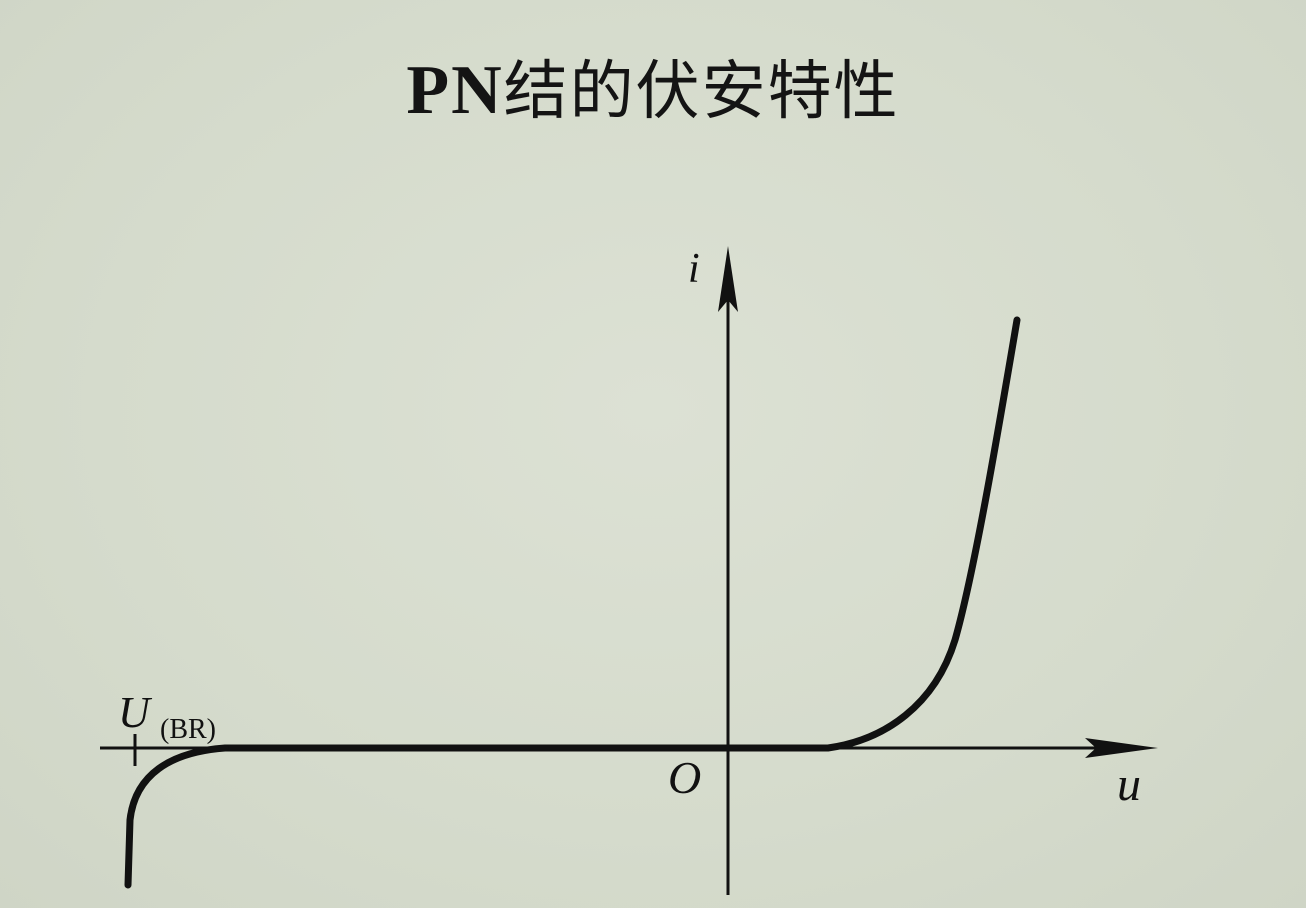 This screenshot has width=1306, height=908. I want to click on forward-characteristic-curve, so click(872, 534).